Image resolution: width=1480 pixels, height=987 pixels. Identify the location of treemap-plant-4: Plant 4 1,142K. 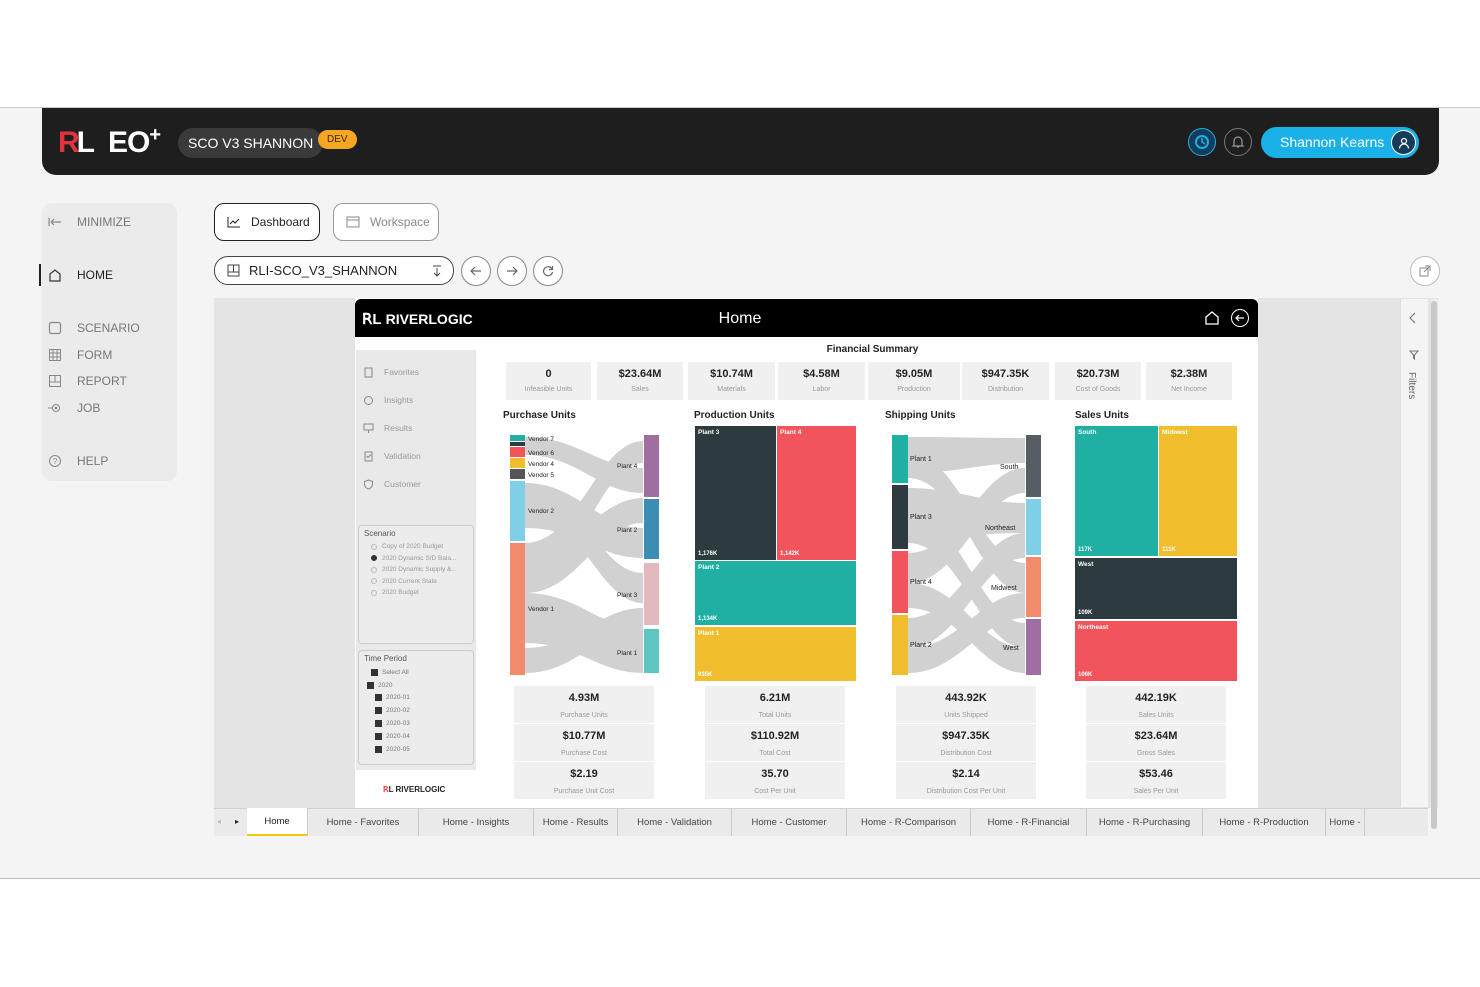
(816, 493).